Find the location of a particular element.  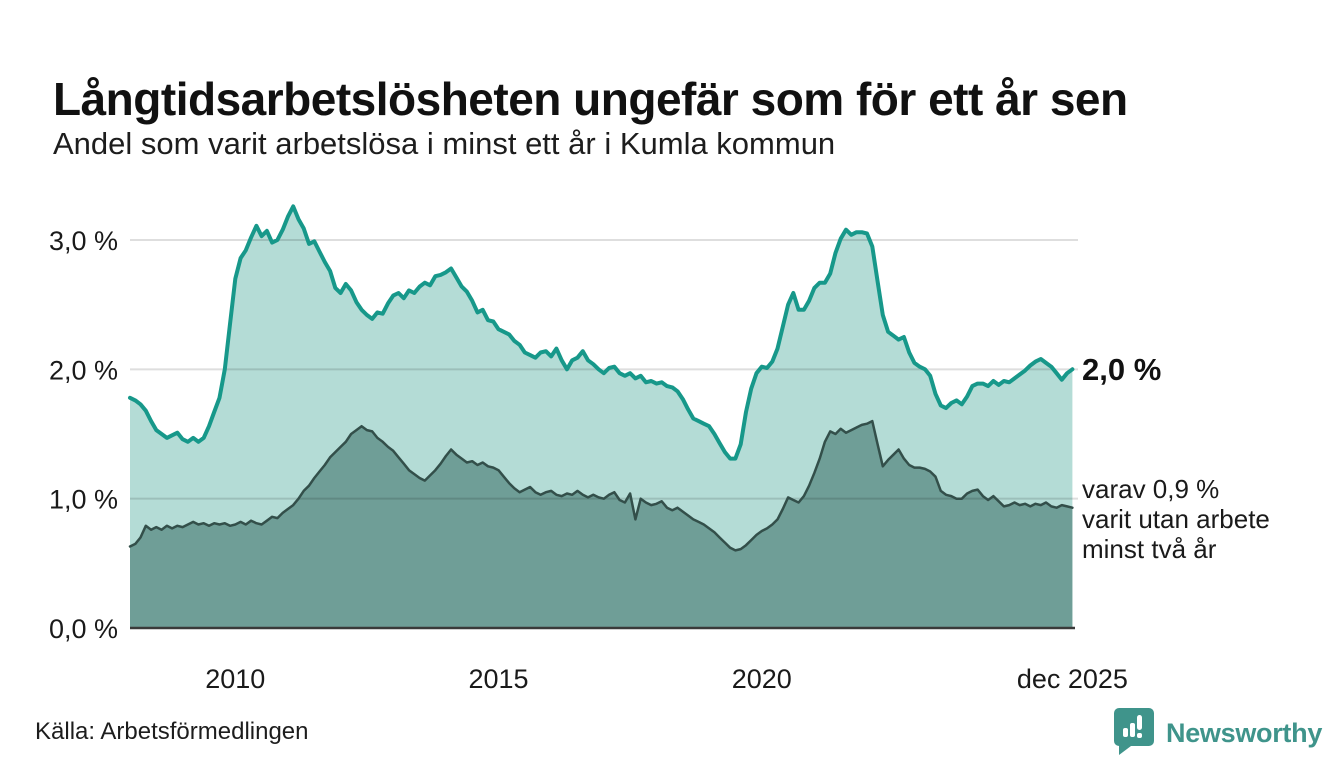

y-tick-label: 0,0 % is located at coordinates (83, 629).